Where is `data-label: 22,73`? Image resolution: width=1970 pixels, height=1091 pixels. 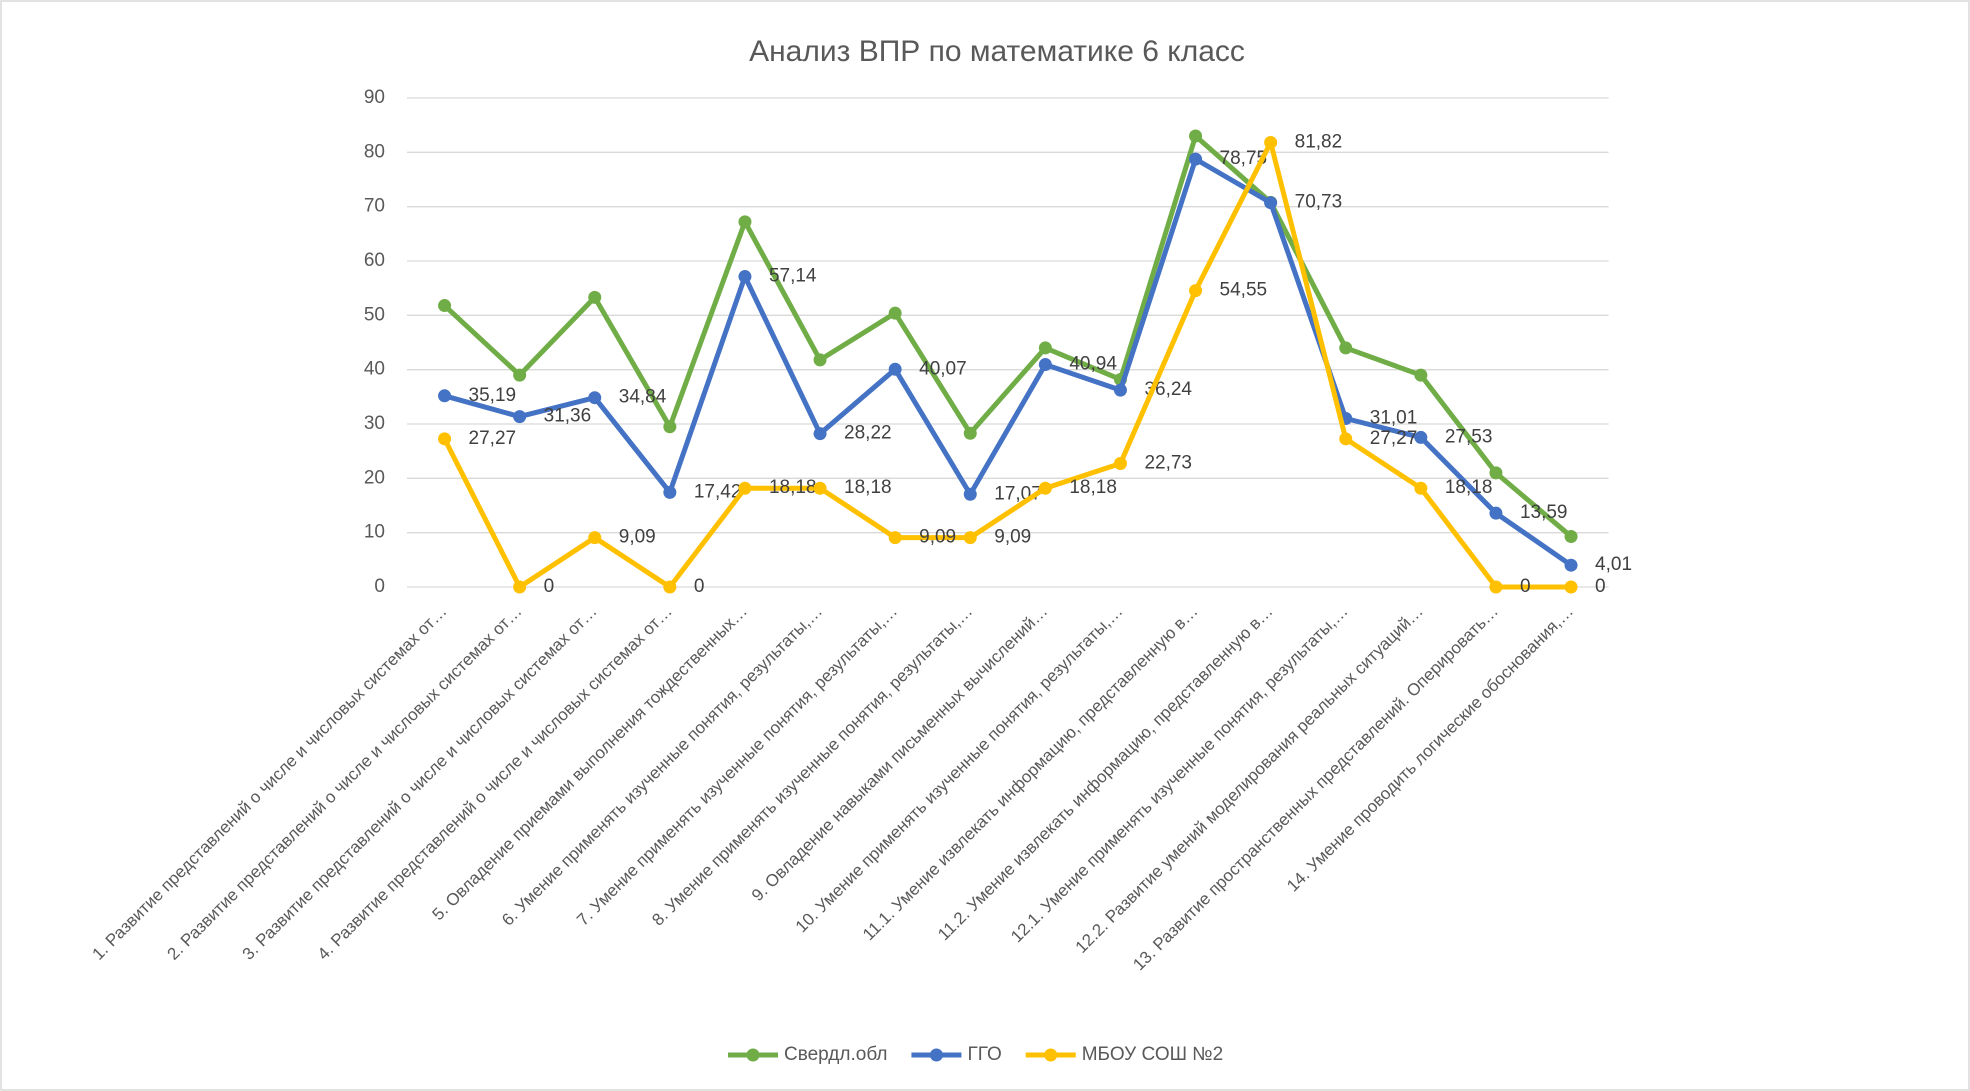 data-label: 22,73 is located at coordinates (1168, 463).